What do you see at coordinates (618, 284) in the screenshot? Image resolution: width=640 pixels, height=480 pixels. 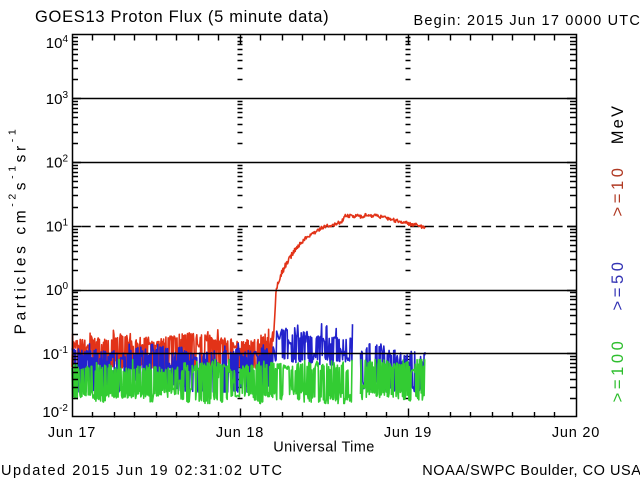 I see `svg-text: >=50` at bounding box center [618, 284].